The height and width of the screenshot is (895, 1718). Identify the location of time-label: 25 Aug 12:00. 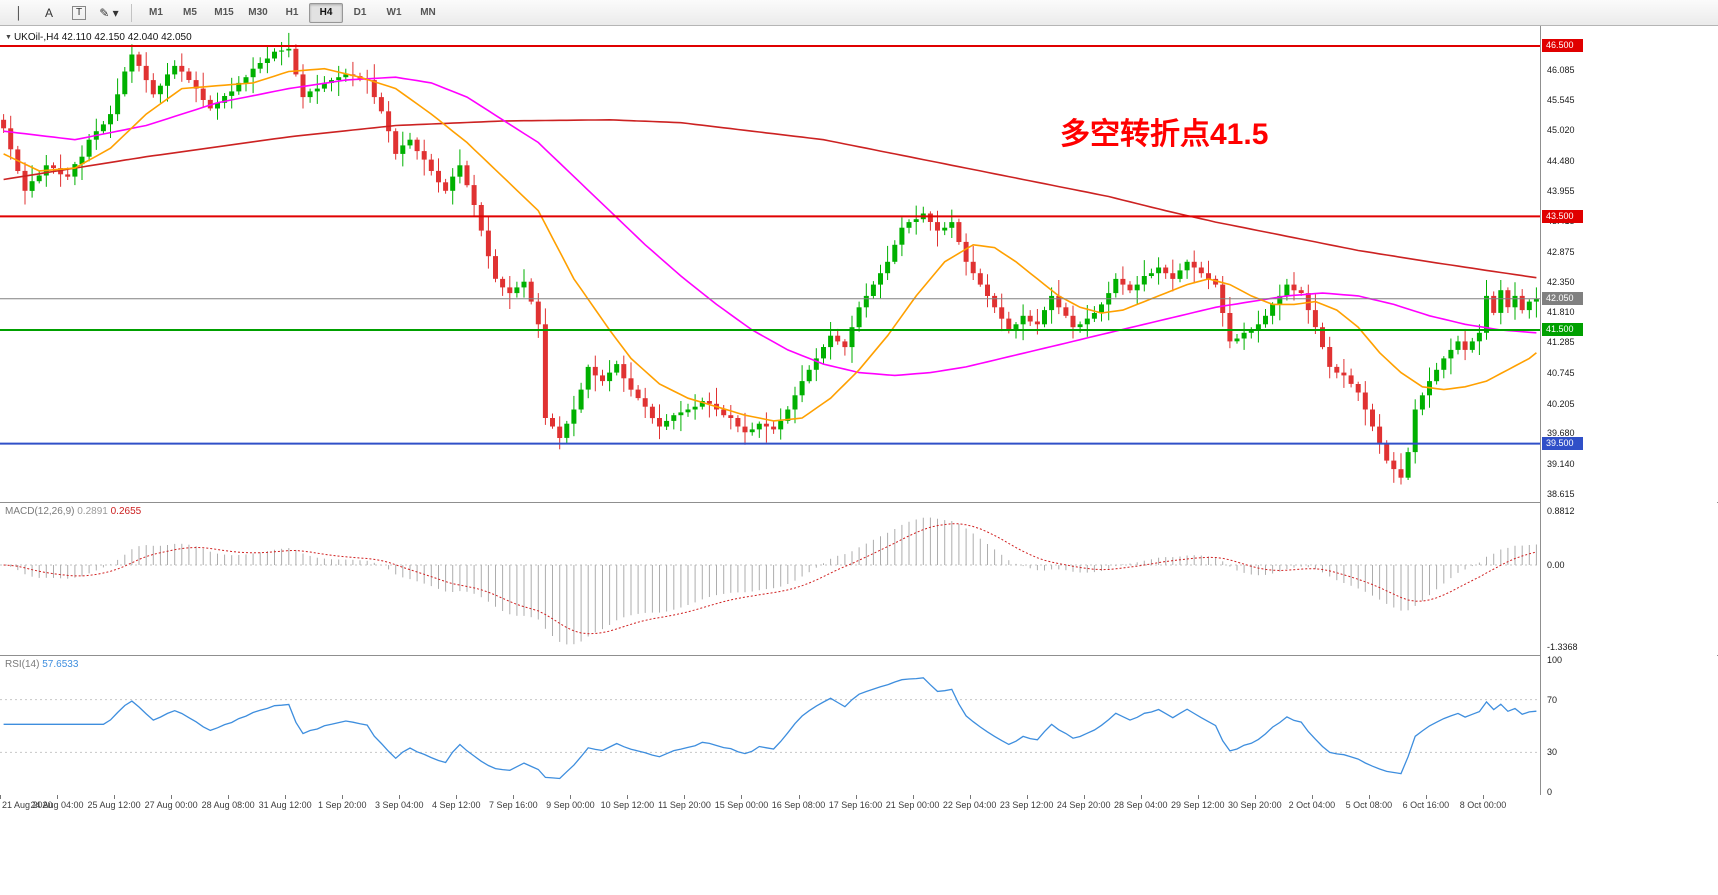
(114, 805).